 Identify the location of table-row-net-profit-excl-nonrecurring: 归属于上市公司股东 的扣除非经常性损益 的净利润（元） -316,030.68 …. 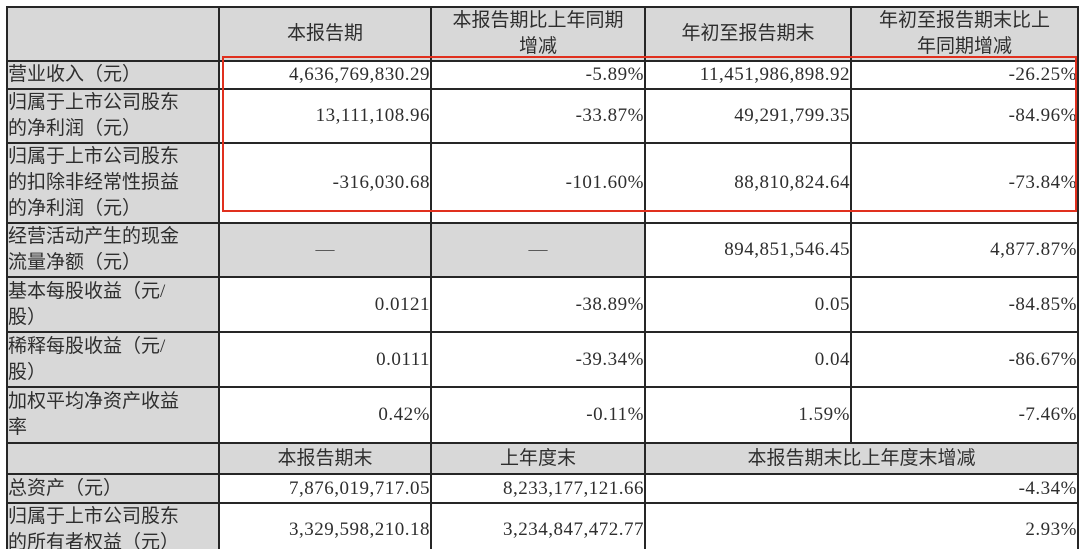
(542, 183).